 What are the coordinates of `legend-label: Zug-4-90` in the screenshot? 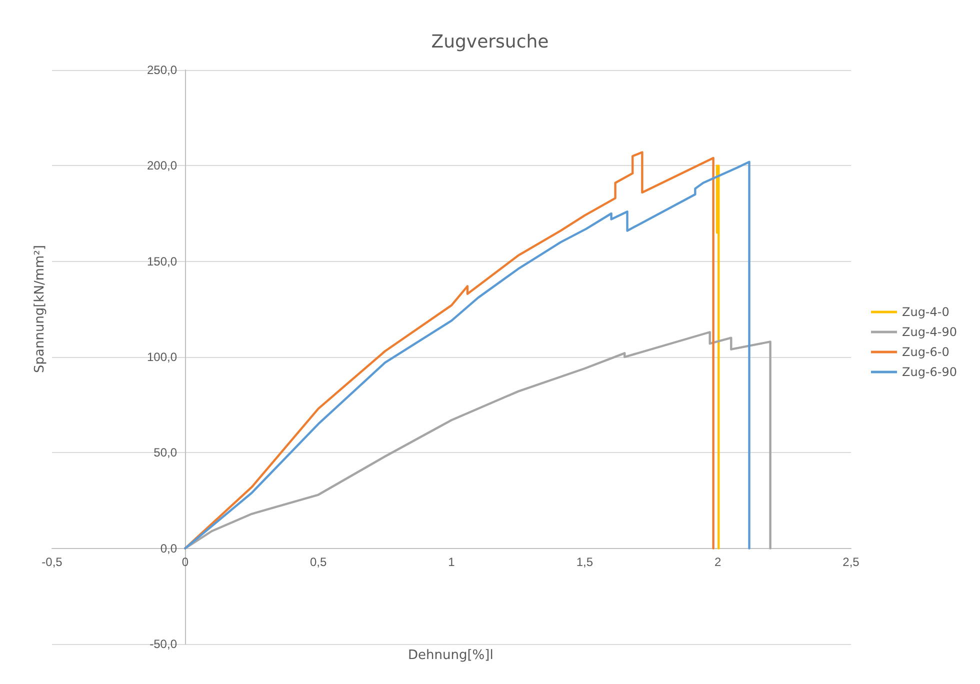 It's located at (930, 332).